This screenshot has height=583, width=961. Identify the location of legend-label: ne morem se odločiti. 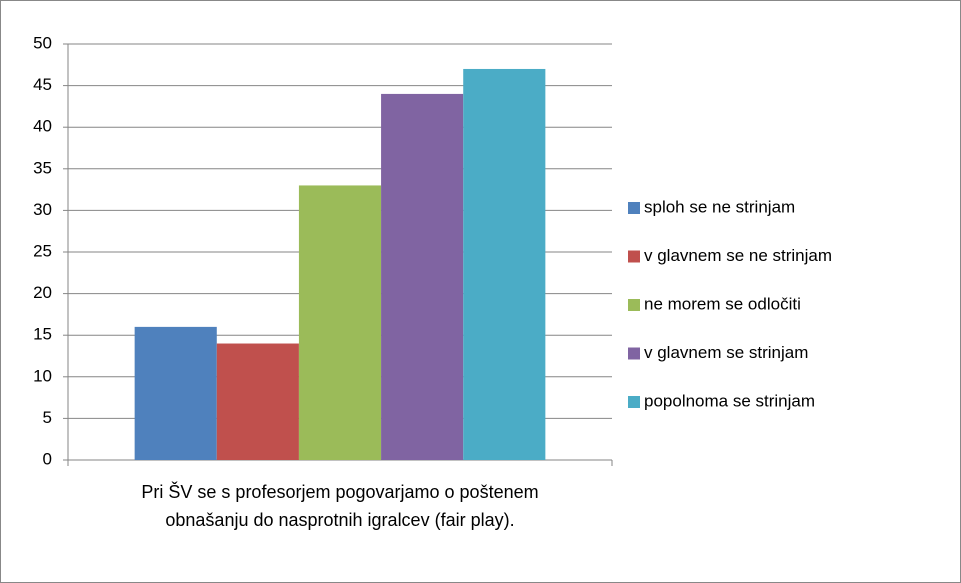
(722, 303).